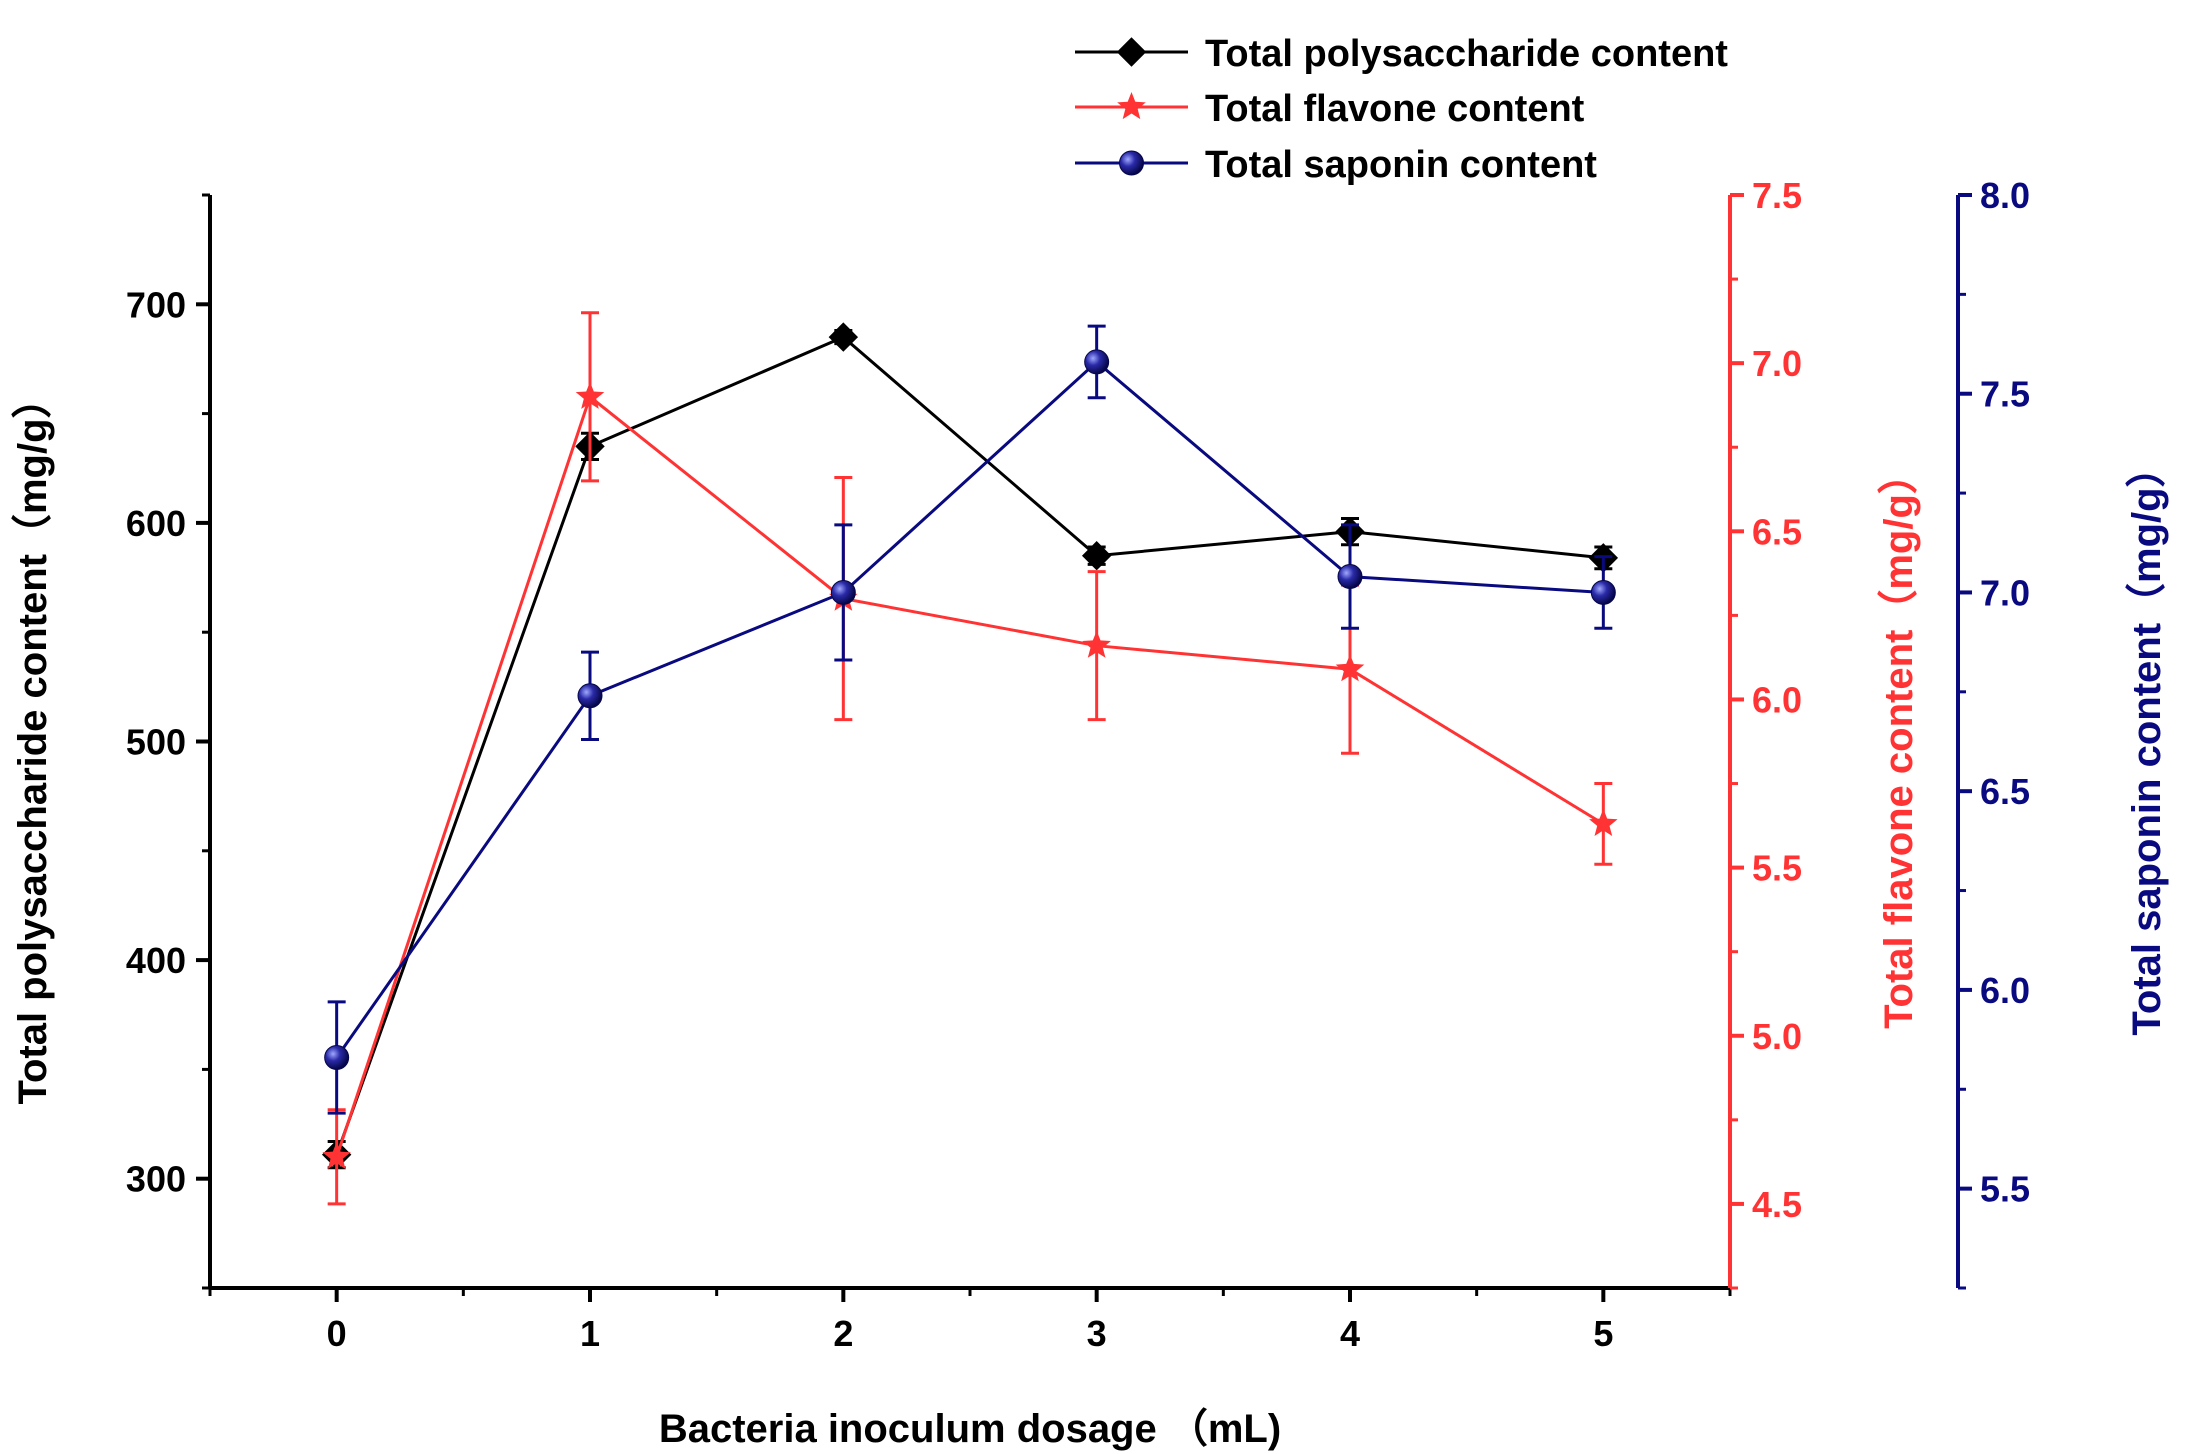  I want to click on right2-tick-label: 7.0, so click(2005, 592).